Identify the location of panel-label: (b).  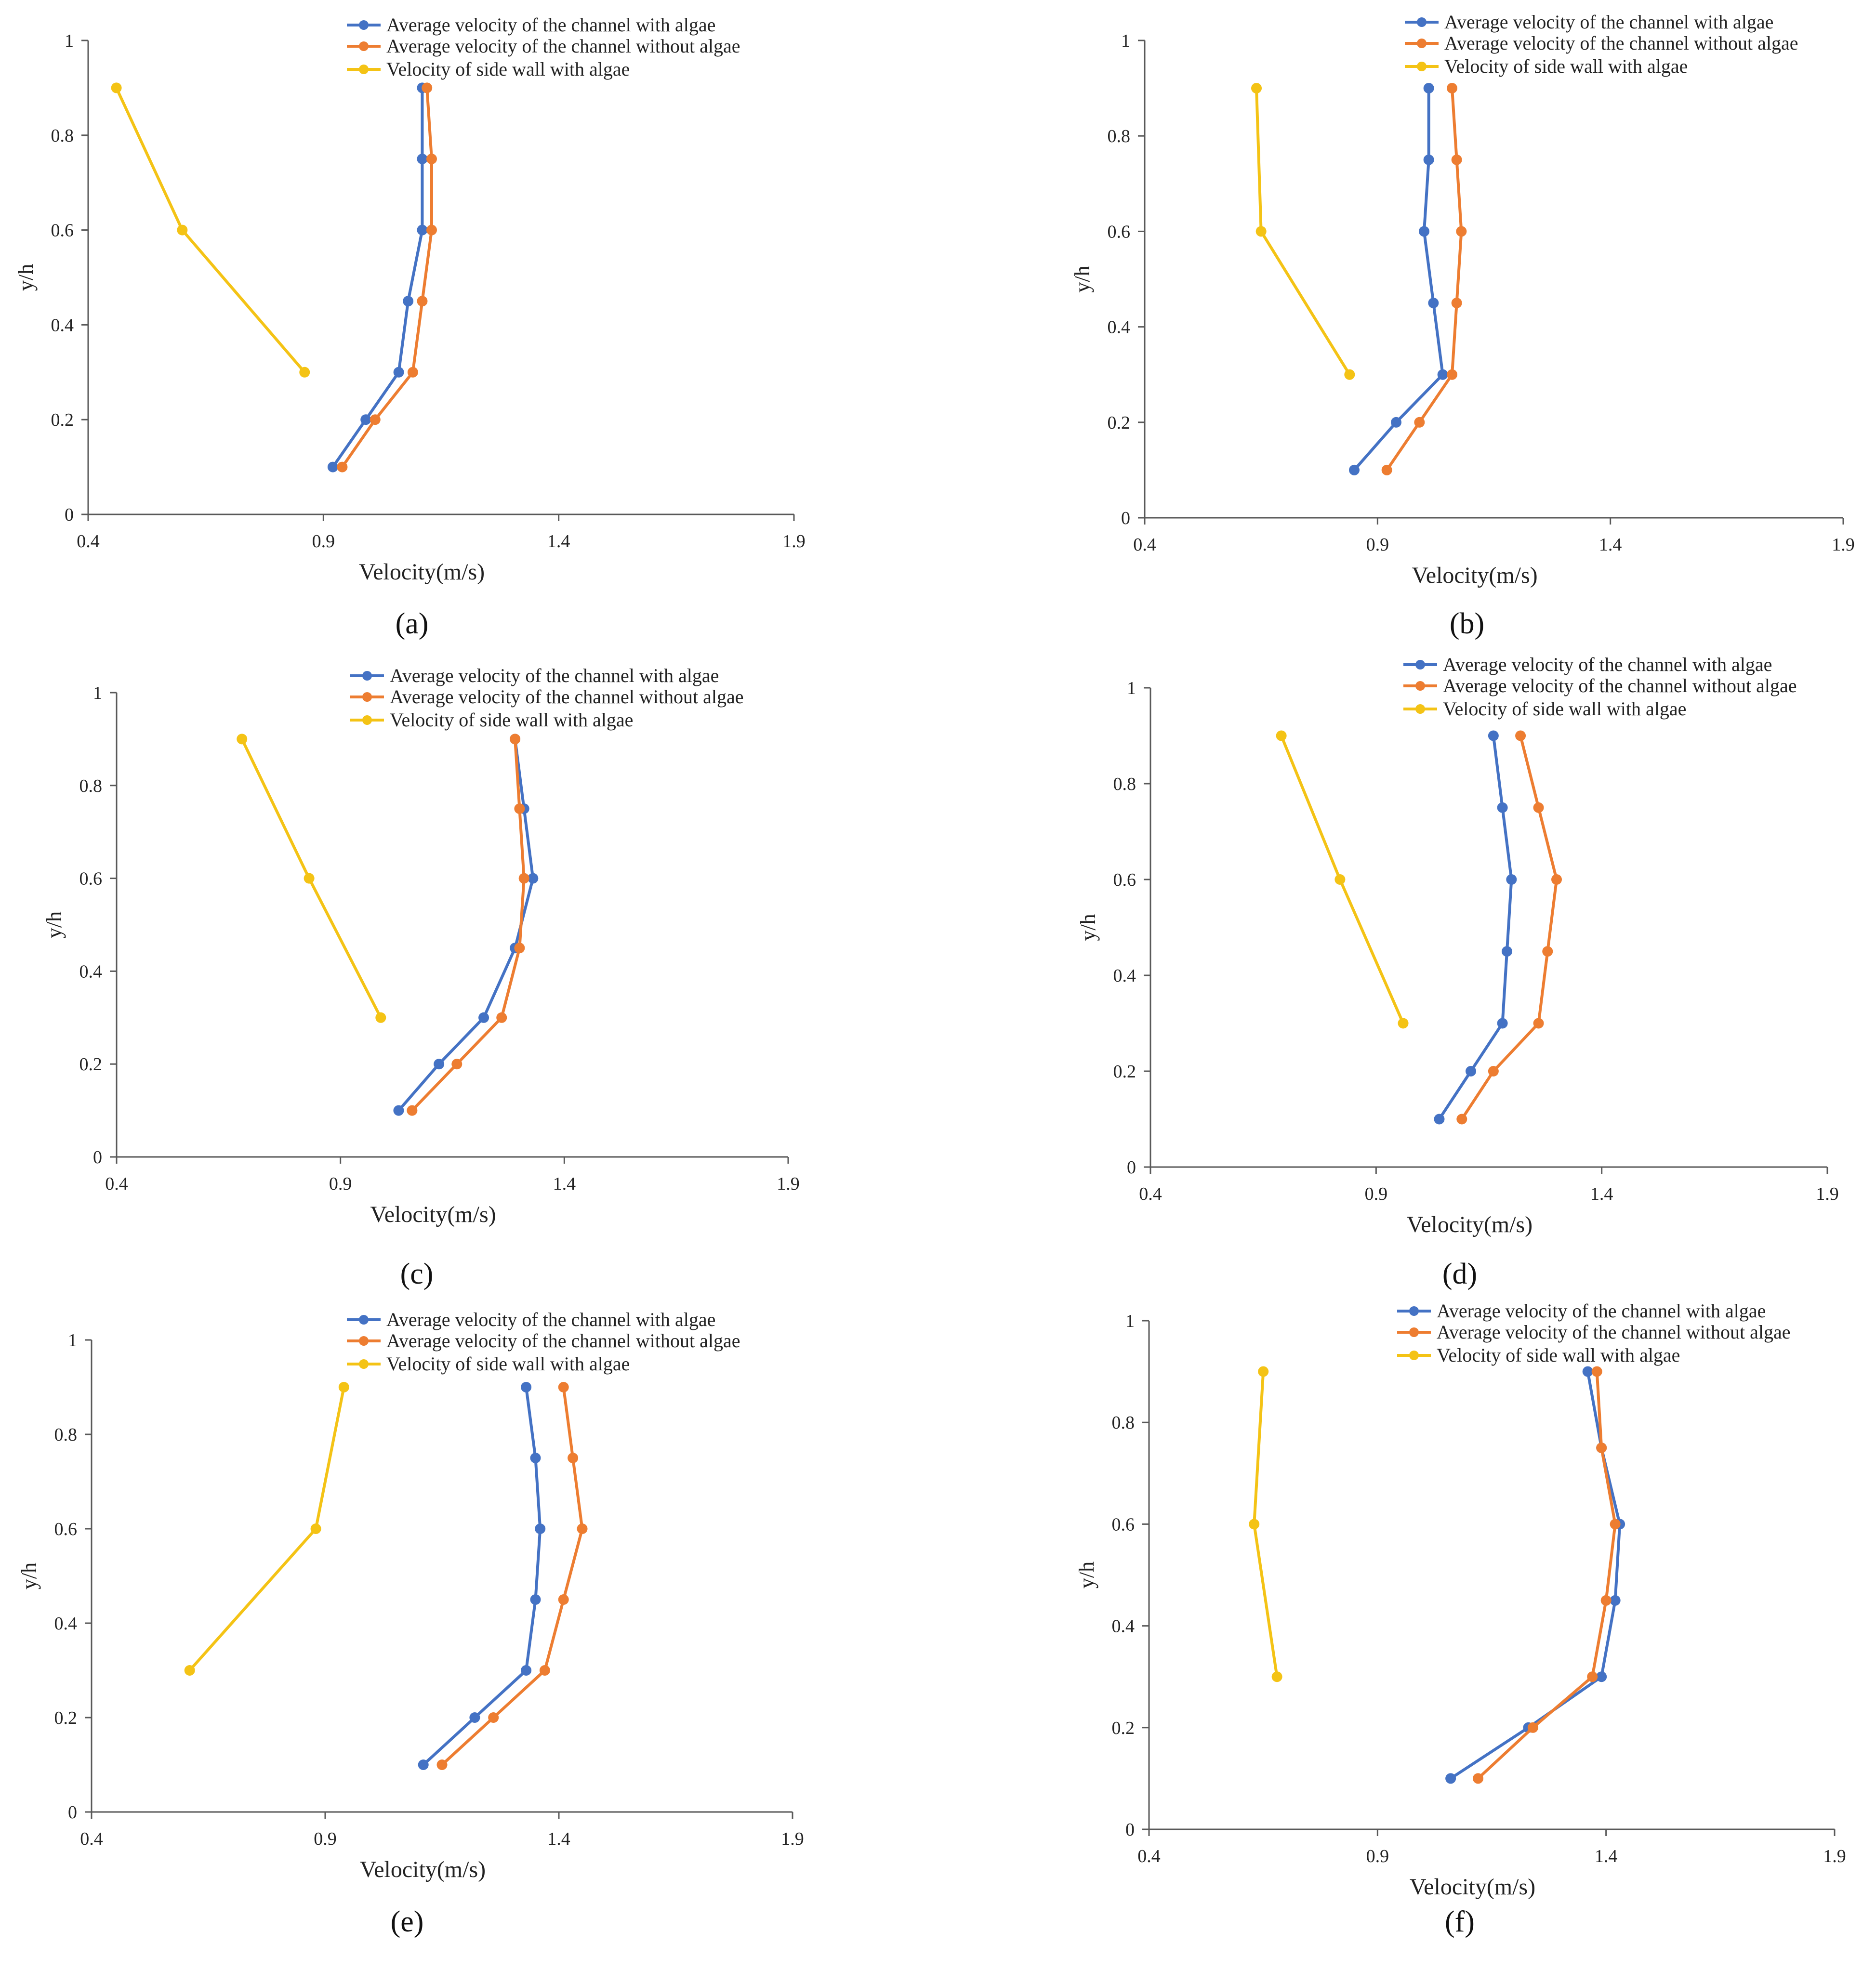
(1467, 623).